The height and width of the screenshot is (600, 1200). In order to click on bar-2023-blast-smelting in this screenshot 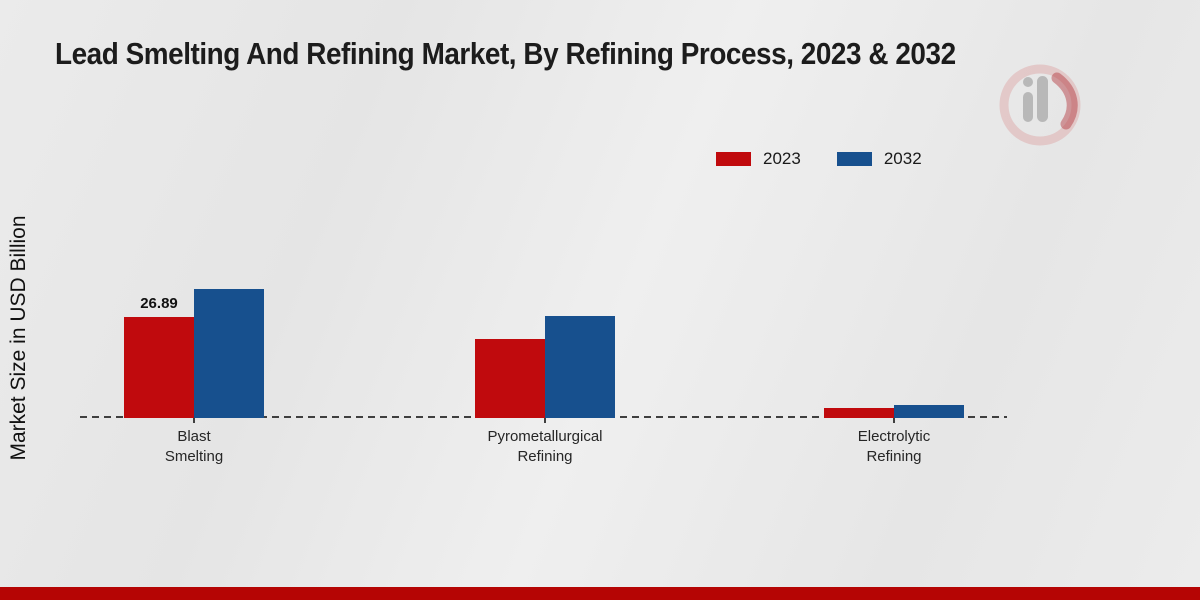, I will do `click(159, 367)`.